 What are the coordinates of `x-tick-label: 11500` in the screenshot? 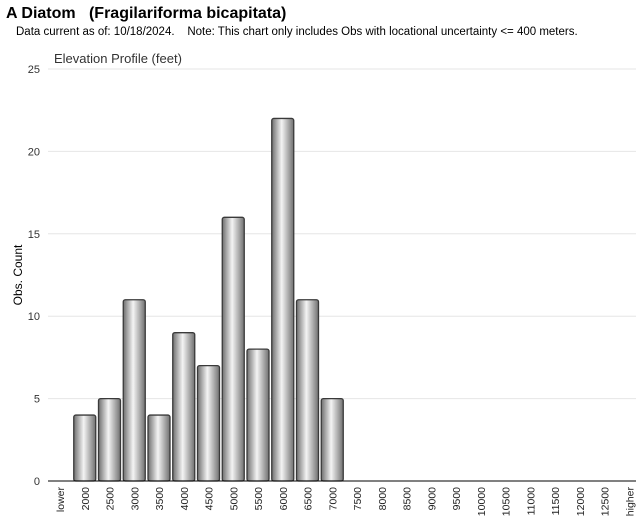 It's located at (556, 501).